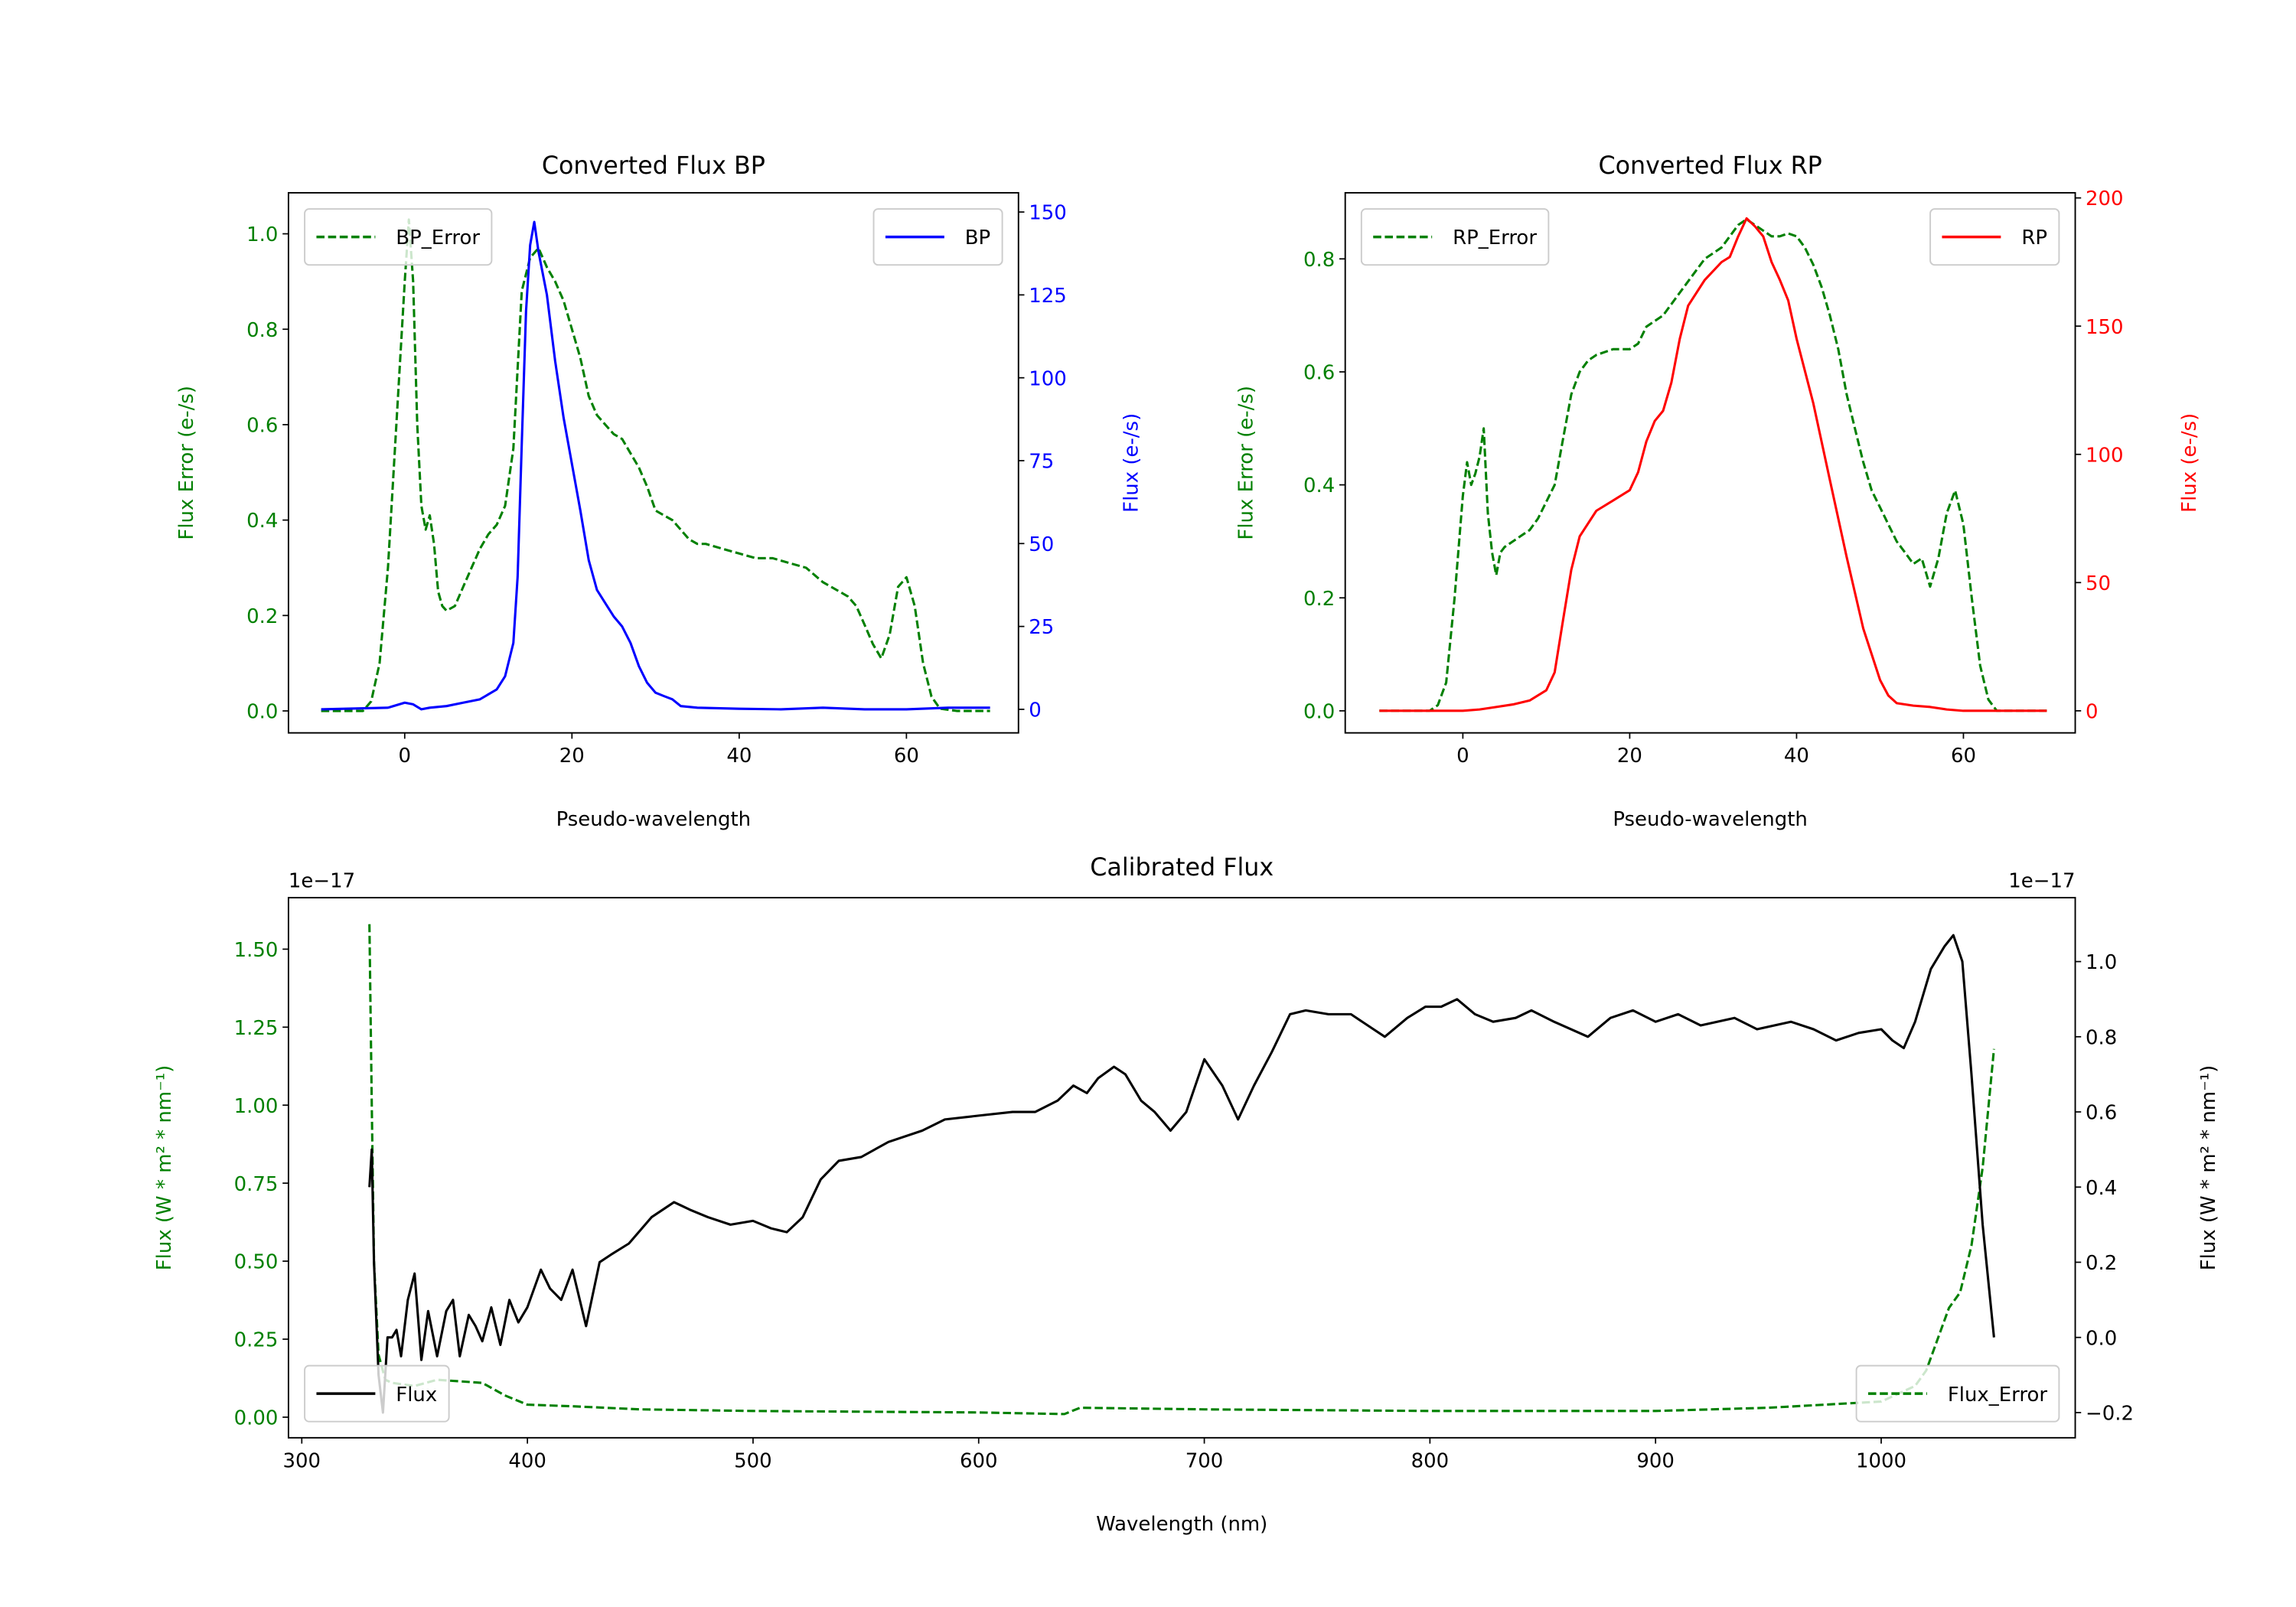 This screenshot has width=2296, height=1607. Describe the element at coordinates (527, 1460) in the screenshot. I see `x-tick-label: 400` at that location.